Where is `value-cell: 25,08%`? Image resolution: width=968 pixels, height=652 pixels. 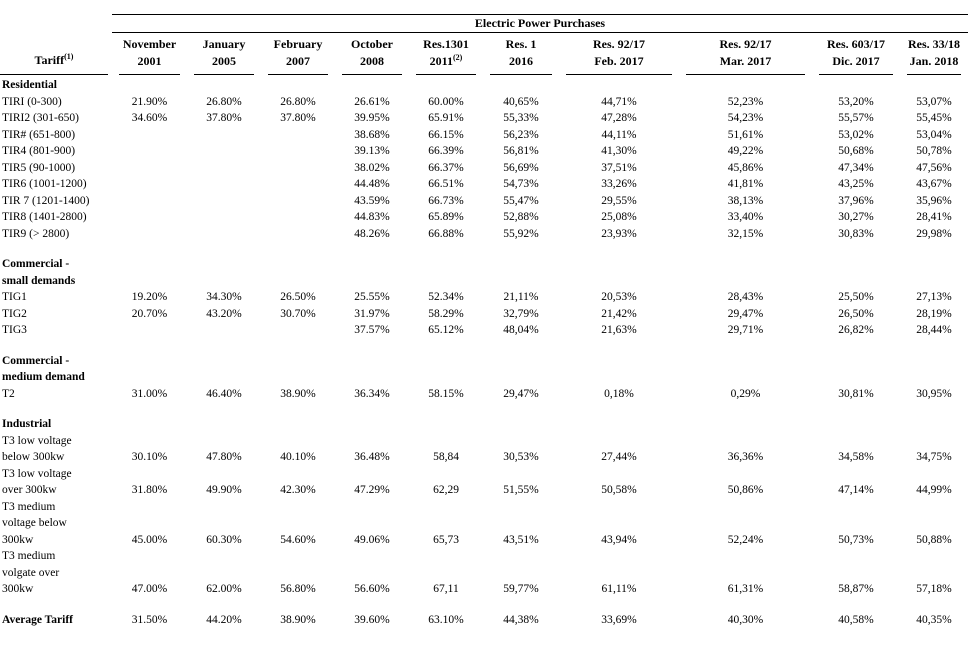 value-cell: 25,08% is located at coordinates (619, 217).